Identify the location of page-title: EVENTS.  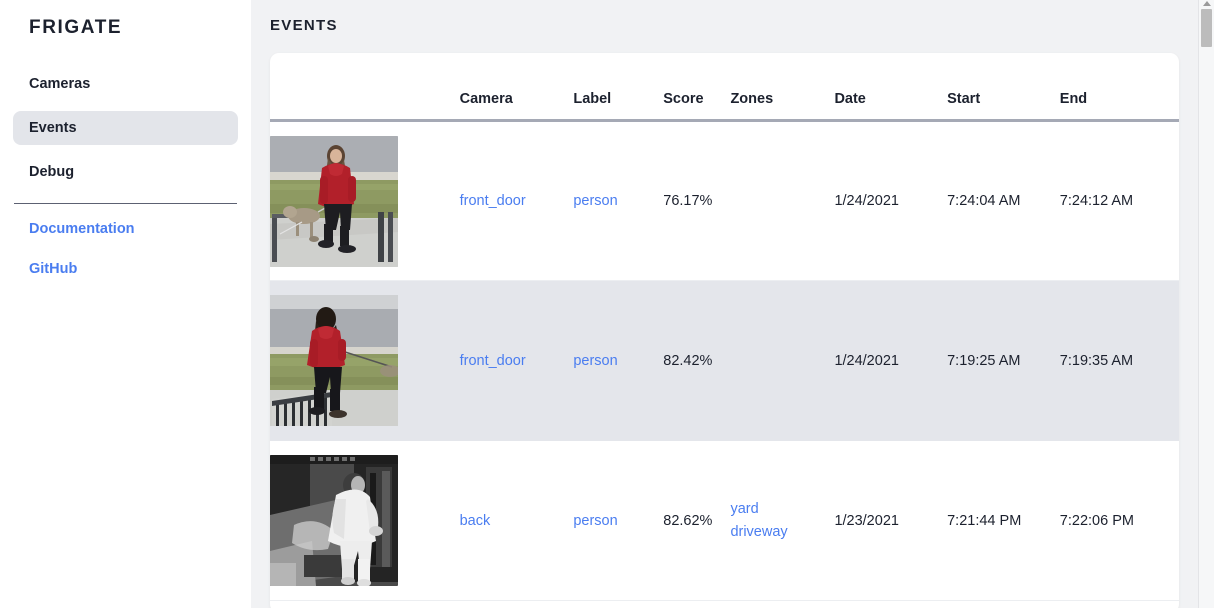
(304, 25).